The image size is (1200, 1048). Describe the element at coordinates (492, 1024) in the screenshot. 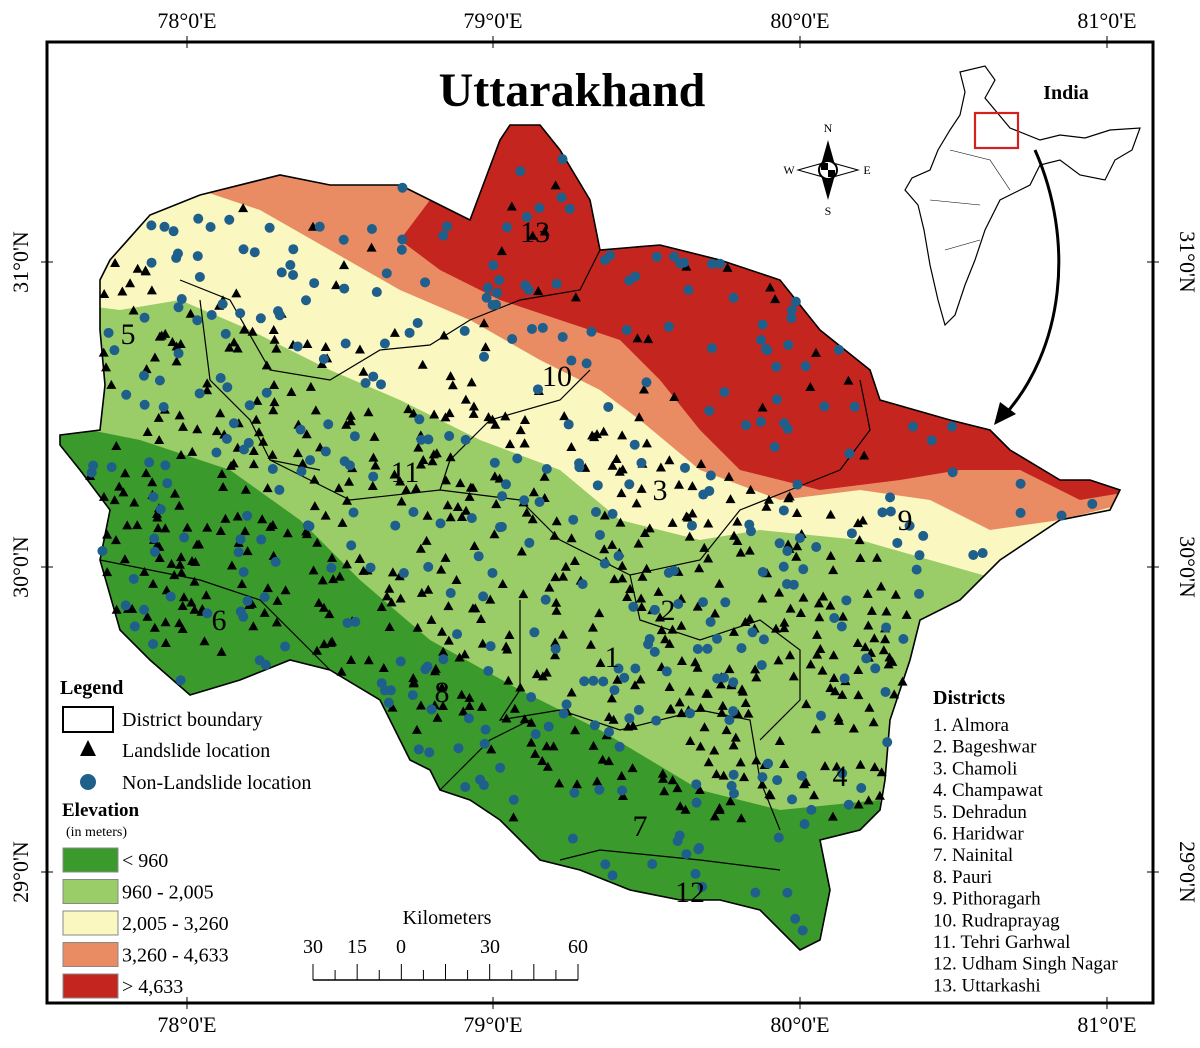

I see `lon-label: 79°0'E` at that location.